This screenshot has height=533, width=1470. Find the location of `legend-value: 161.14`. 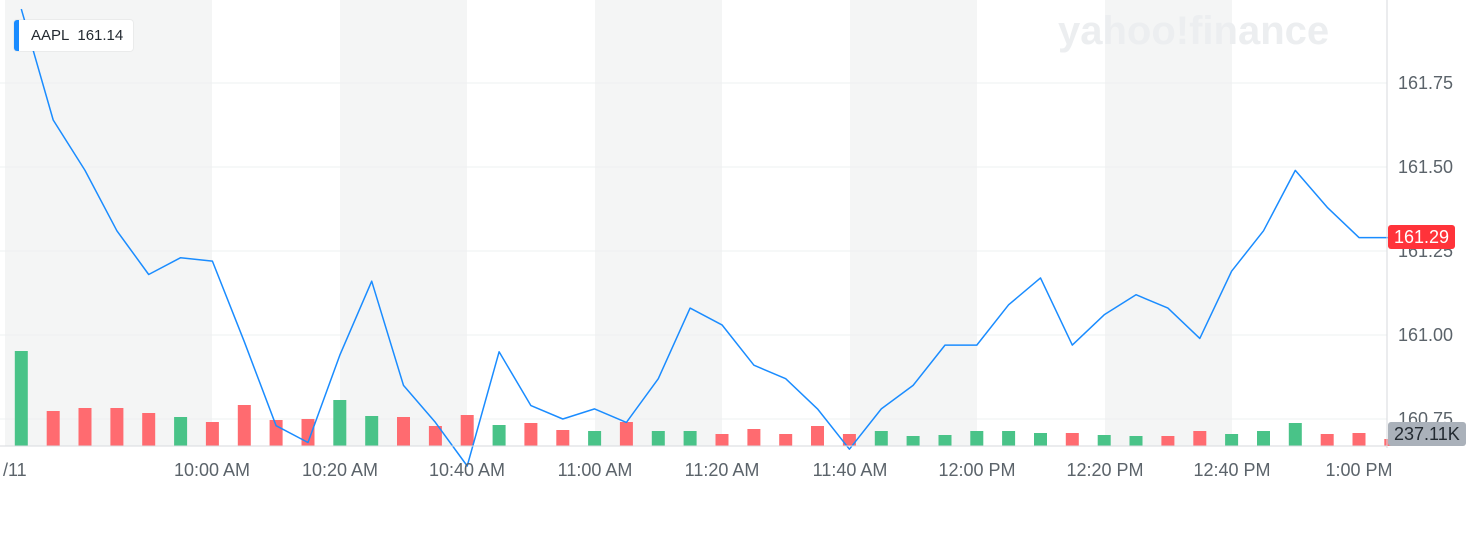

legend-value: 161.14 is located at coordinates (100, 35).